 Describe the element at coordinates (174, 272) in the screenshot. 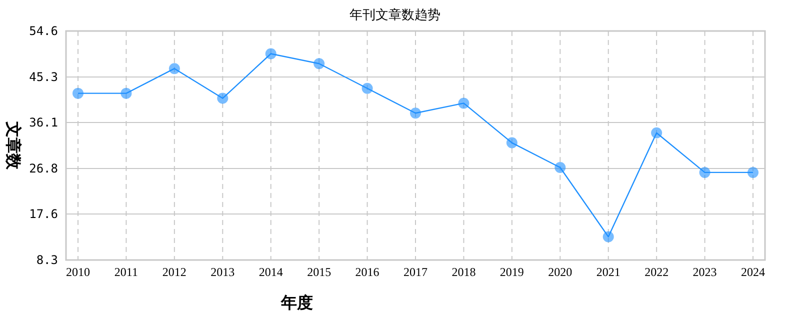

I see `x-tick-label: 2012` at that location.